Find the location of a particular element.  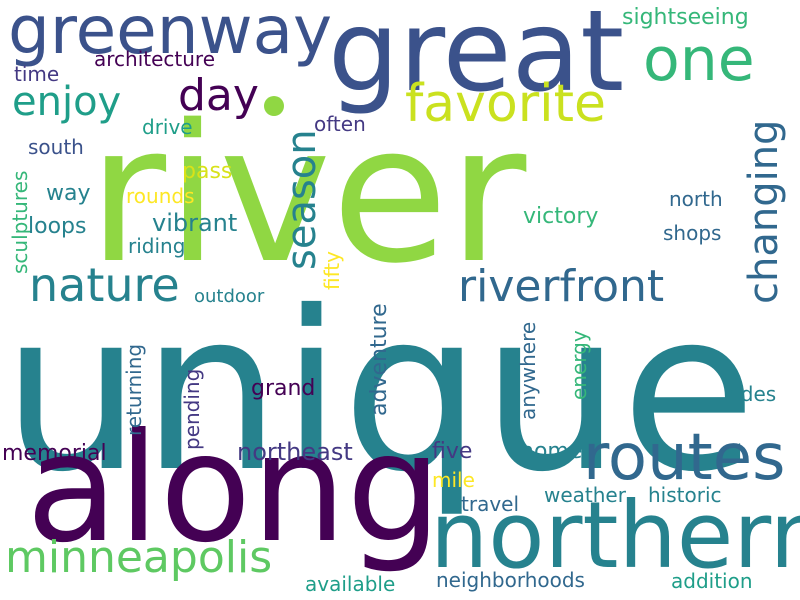

word-day: day is located at coordinates (218, 95).